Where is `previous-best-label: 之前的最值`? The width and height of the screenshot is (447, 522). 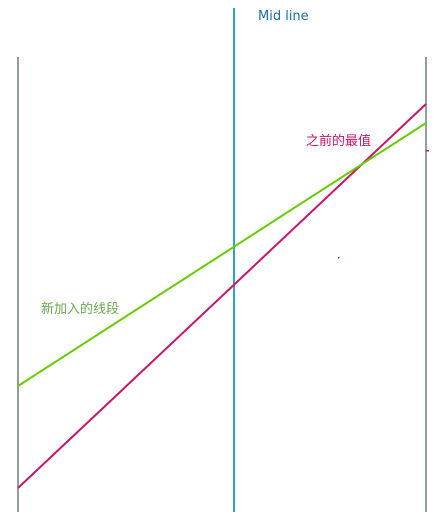 previous-best-label: 之前的最值 is located at coordinates (339, 141).